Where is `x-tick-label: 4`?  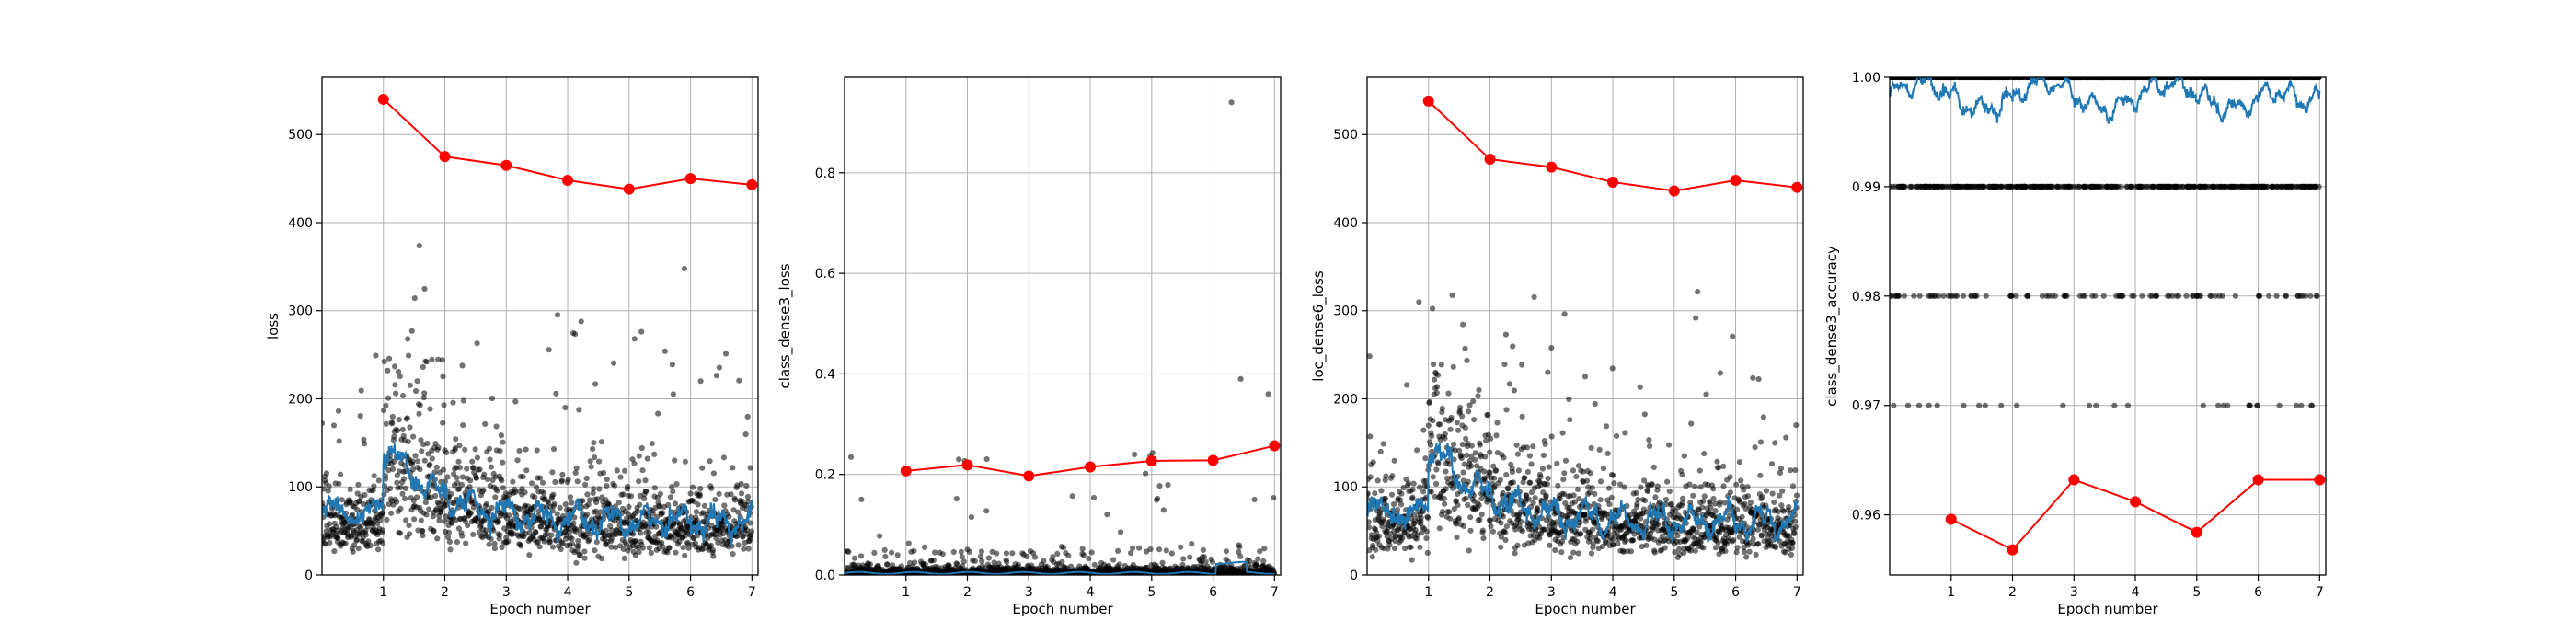
x-tick-label: 4 is located at coordinates (1613, 592).